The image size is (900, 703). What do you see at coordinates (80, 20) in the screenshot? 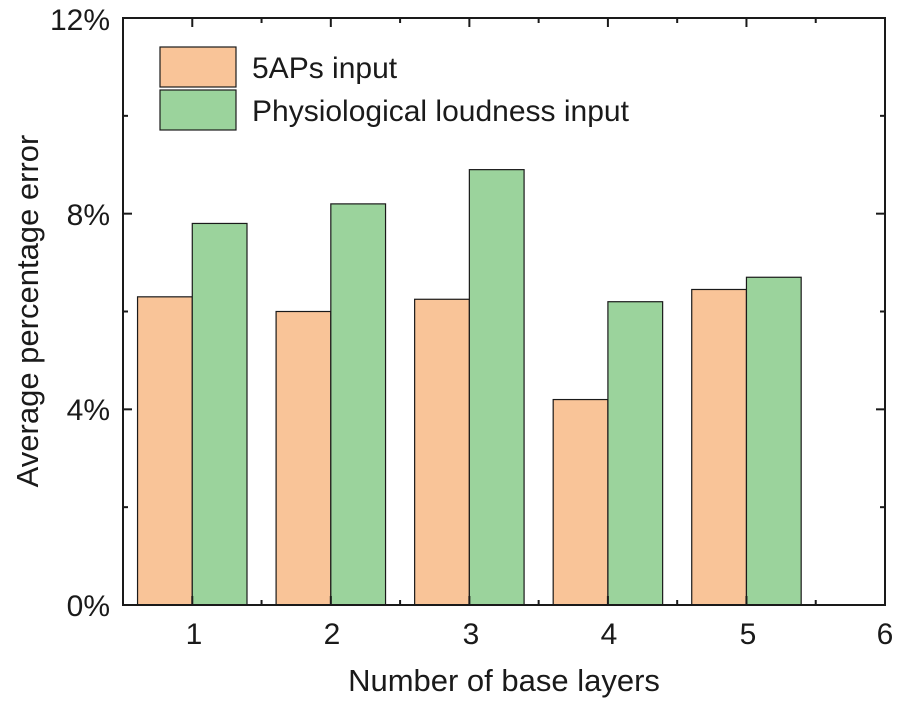
I see `y-tick-label: 12%` at bounding box center [80, 20].